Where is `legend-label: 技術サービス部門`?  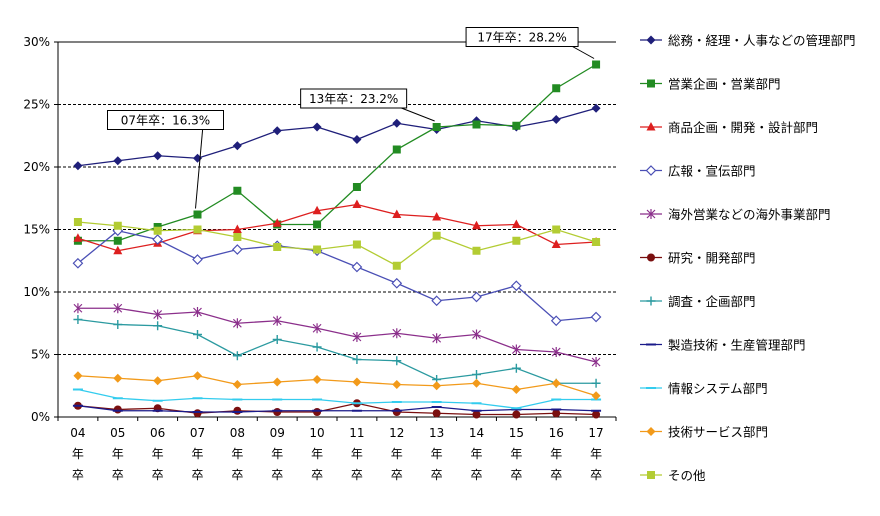
legend-label: 技術サービス部門 is located at coordinates (718, 432).